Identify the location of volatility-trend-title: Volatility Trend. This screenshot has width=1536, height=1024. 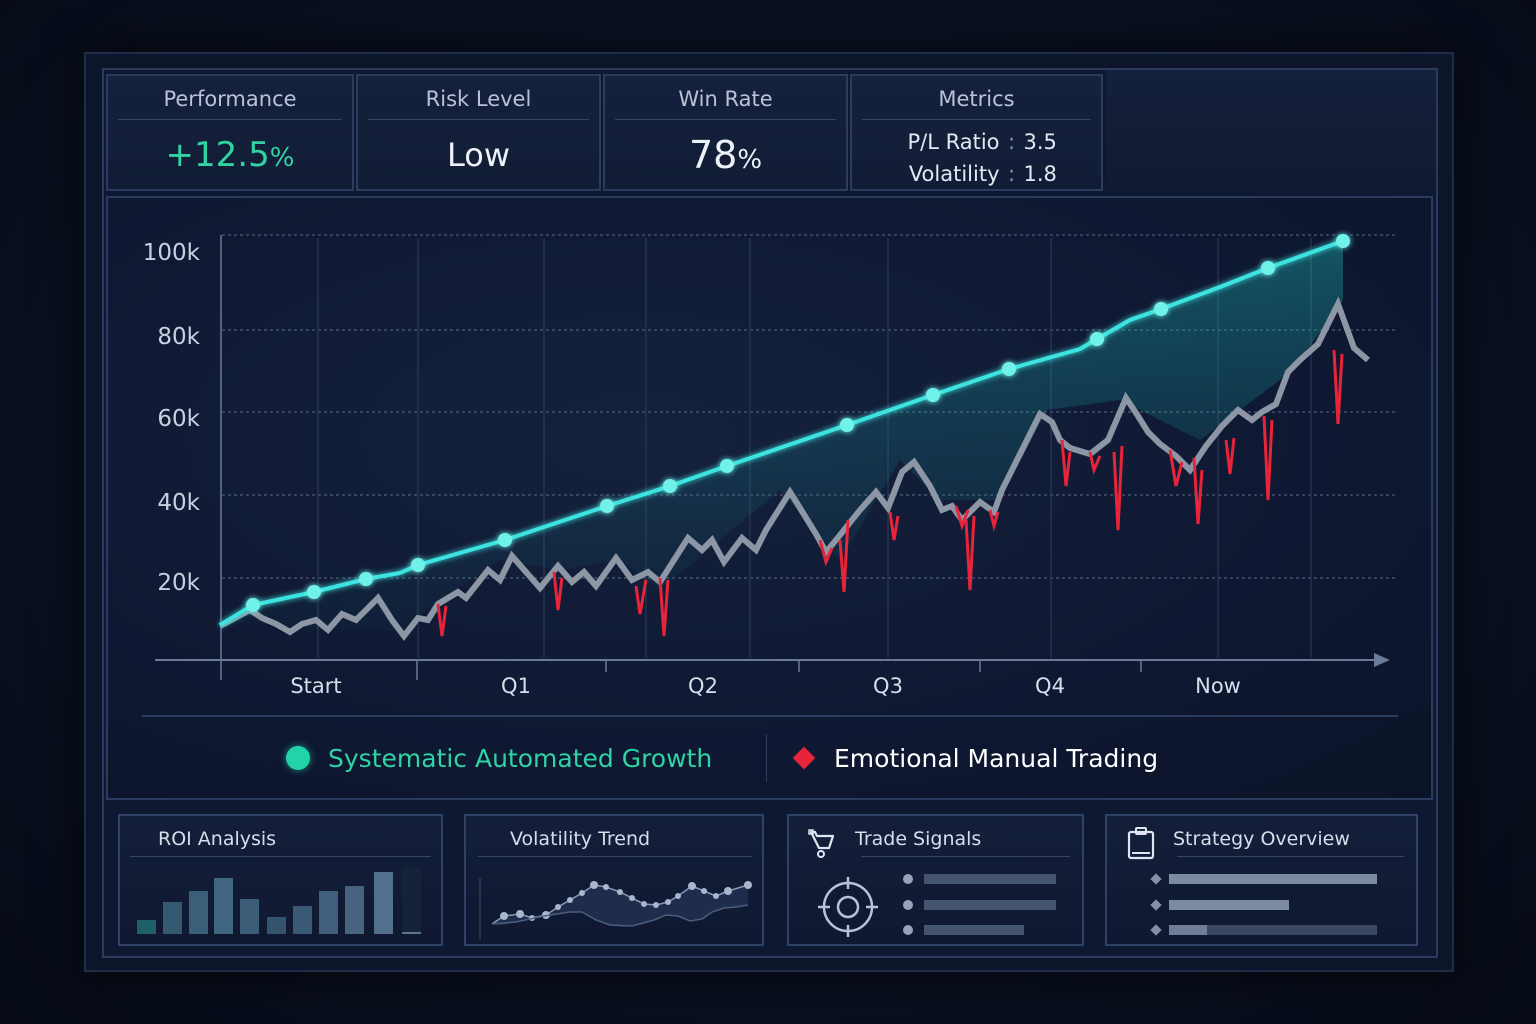
(580, 839).